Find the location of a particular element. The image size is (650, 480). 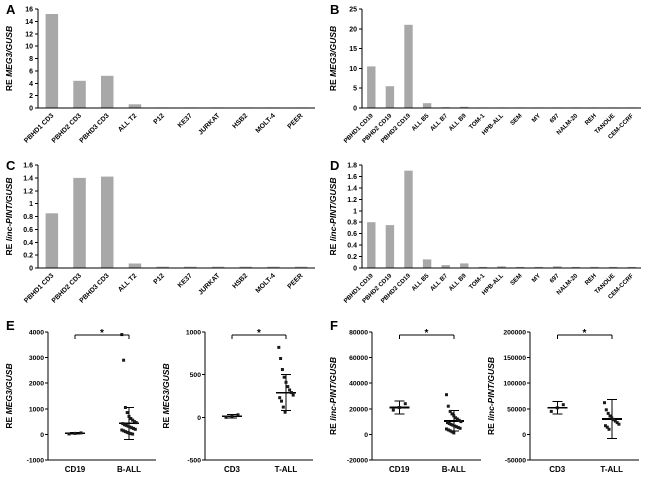

svg-text: 40000 is located at coordinates (358, 384).